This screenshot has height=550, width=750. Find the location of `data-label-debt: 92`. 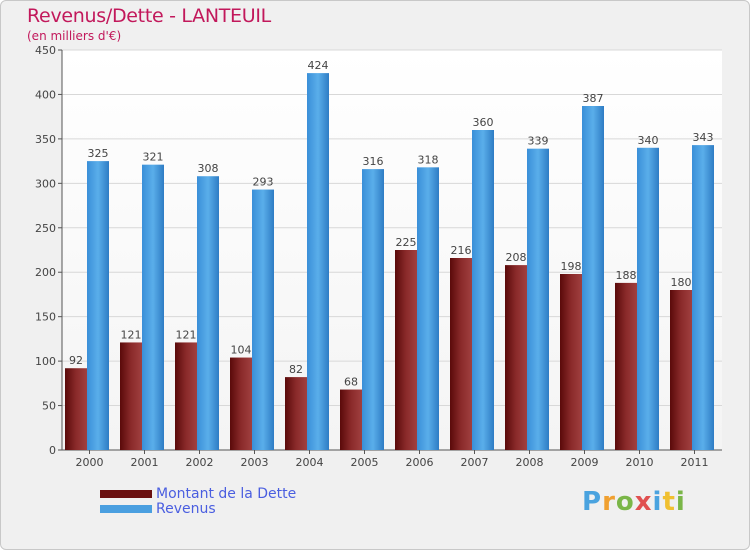

data-label-debt: 92 is located at coordinates (76, 360).